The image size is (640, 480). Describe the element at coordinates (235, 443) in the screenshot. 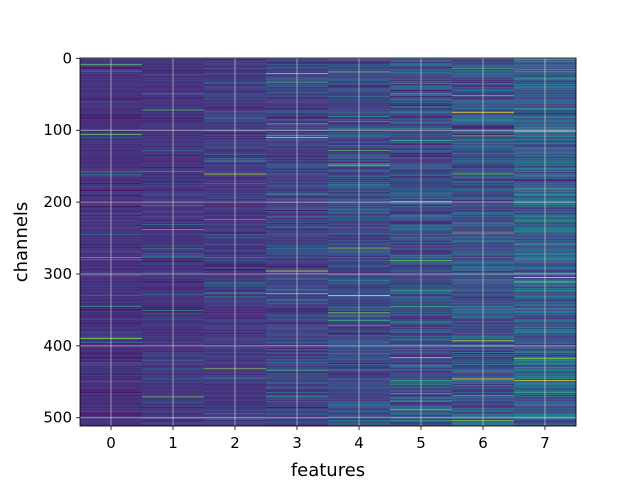

I see `x-tick-label: 2` at that location.